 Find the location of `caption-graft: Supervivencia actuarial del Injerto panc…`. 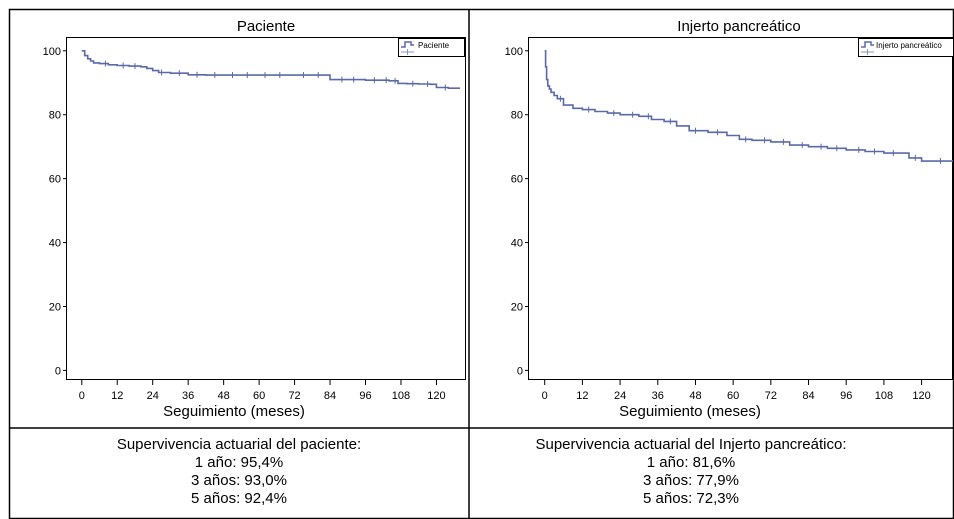

caption-graft: Supervivencia actuarial del Injerto panc… is located at coordinates (691, 472).